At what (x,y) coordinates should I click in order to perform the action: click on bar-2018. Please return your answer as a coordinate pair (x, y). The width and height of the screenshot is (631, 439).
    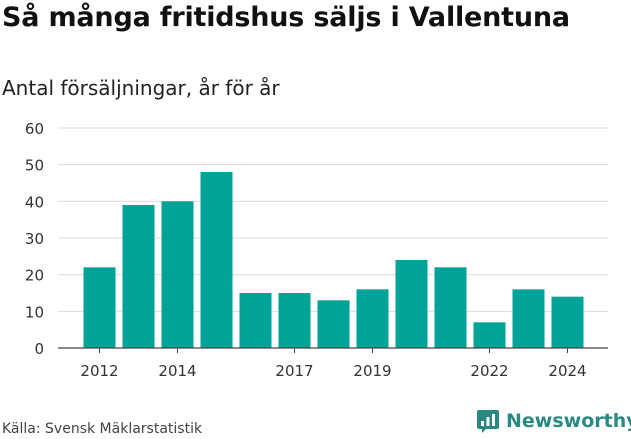
    Looking at the image, I should click on (333, 324).